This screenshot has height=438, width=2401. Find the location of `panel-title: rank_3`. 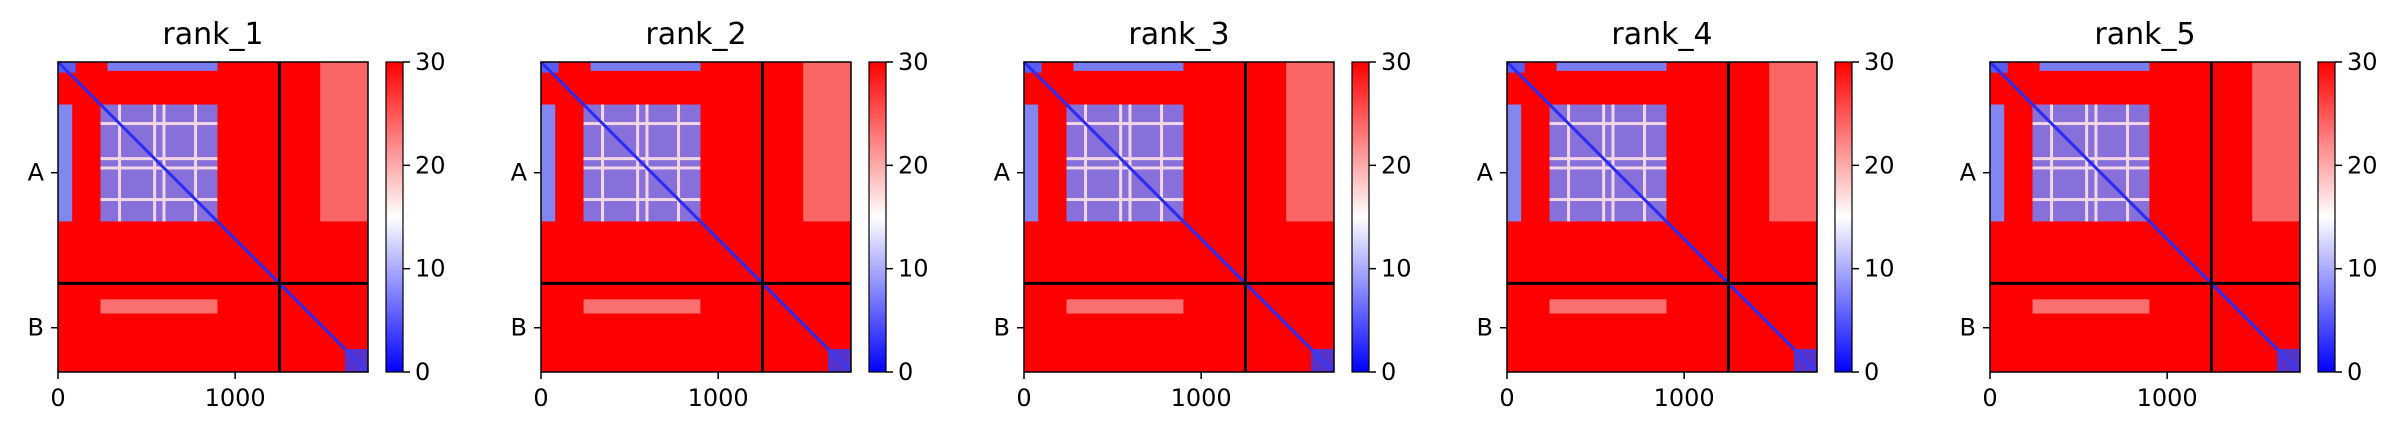

panel-title: rank_3 is located at coordinates (1178, 34).